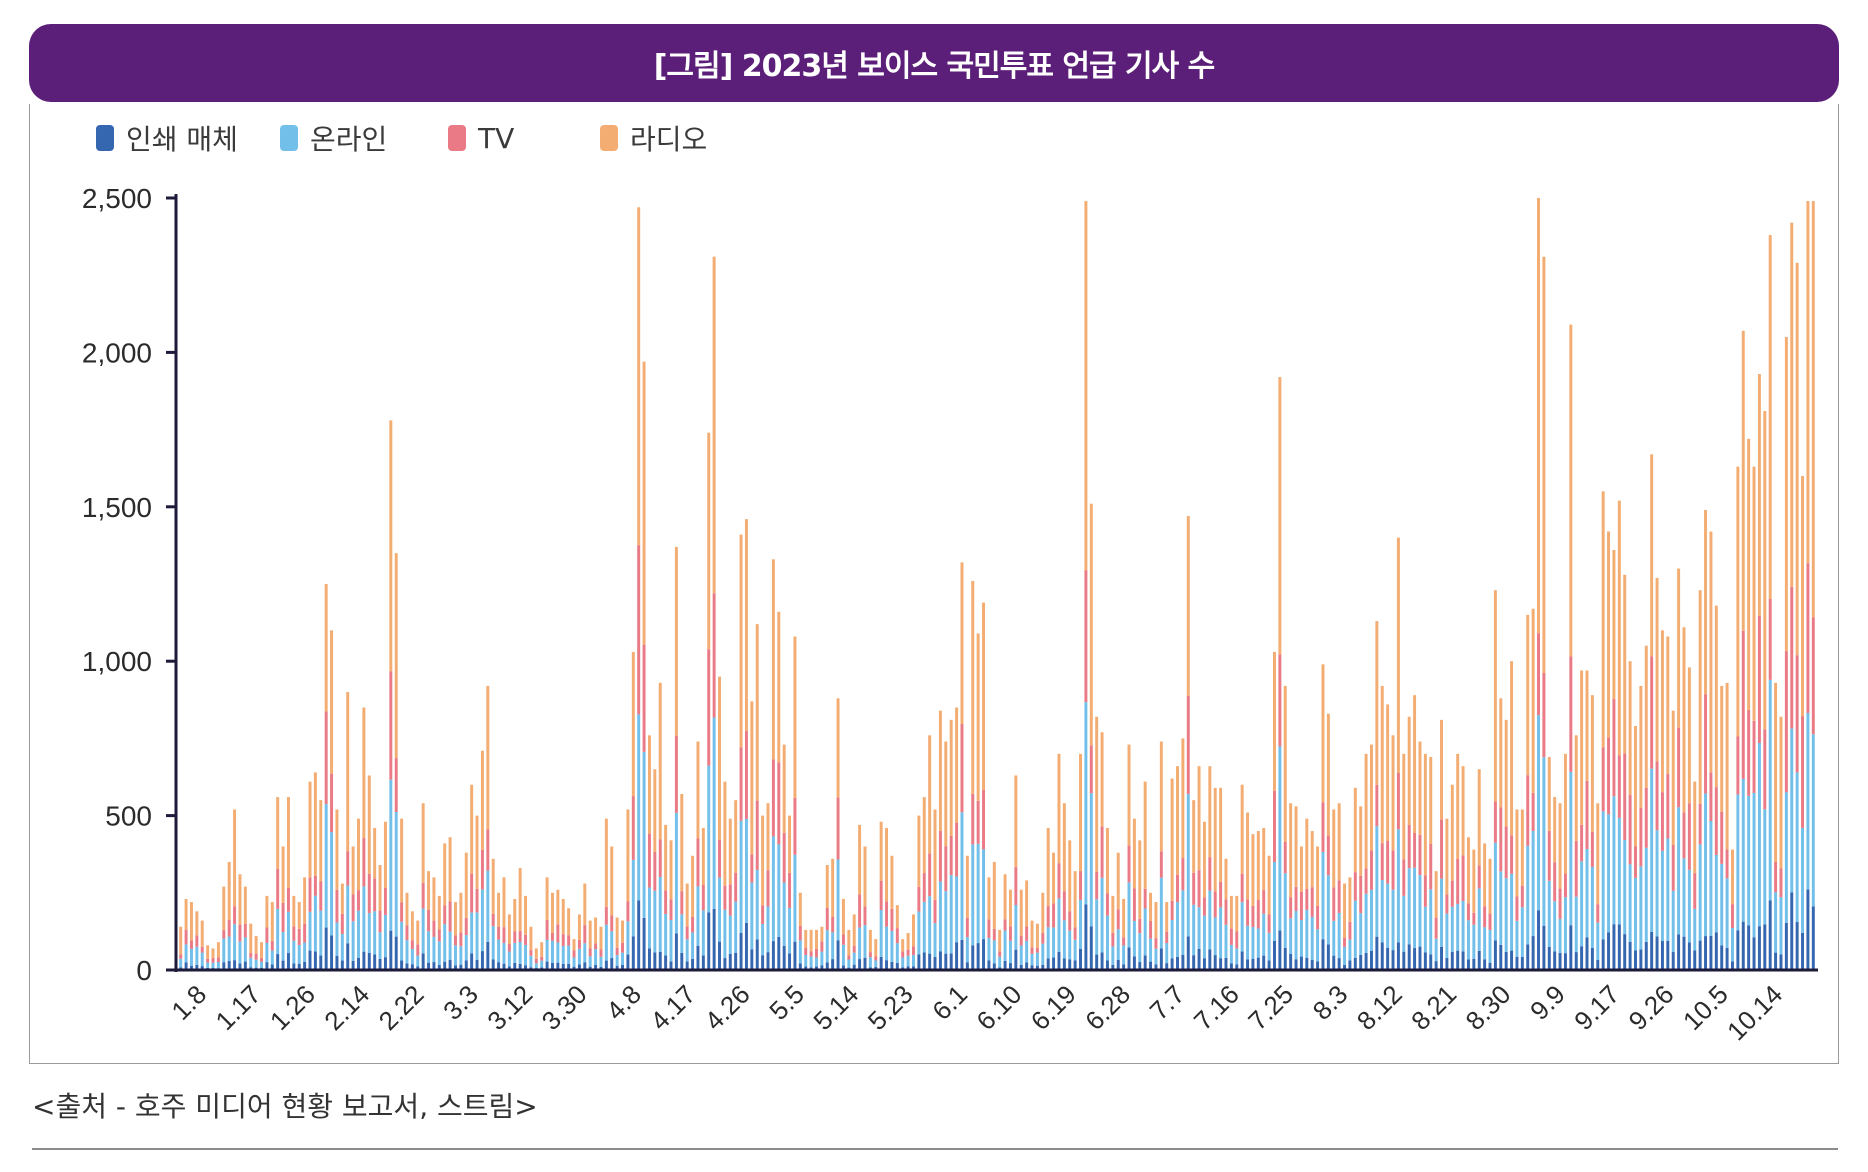  Describe the element at coordinates (934, 63) in the screenshot. I see `chart-title-banner: [그림] 2023년 보이스 국민투표 언급 기사 수` at that location.